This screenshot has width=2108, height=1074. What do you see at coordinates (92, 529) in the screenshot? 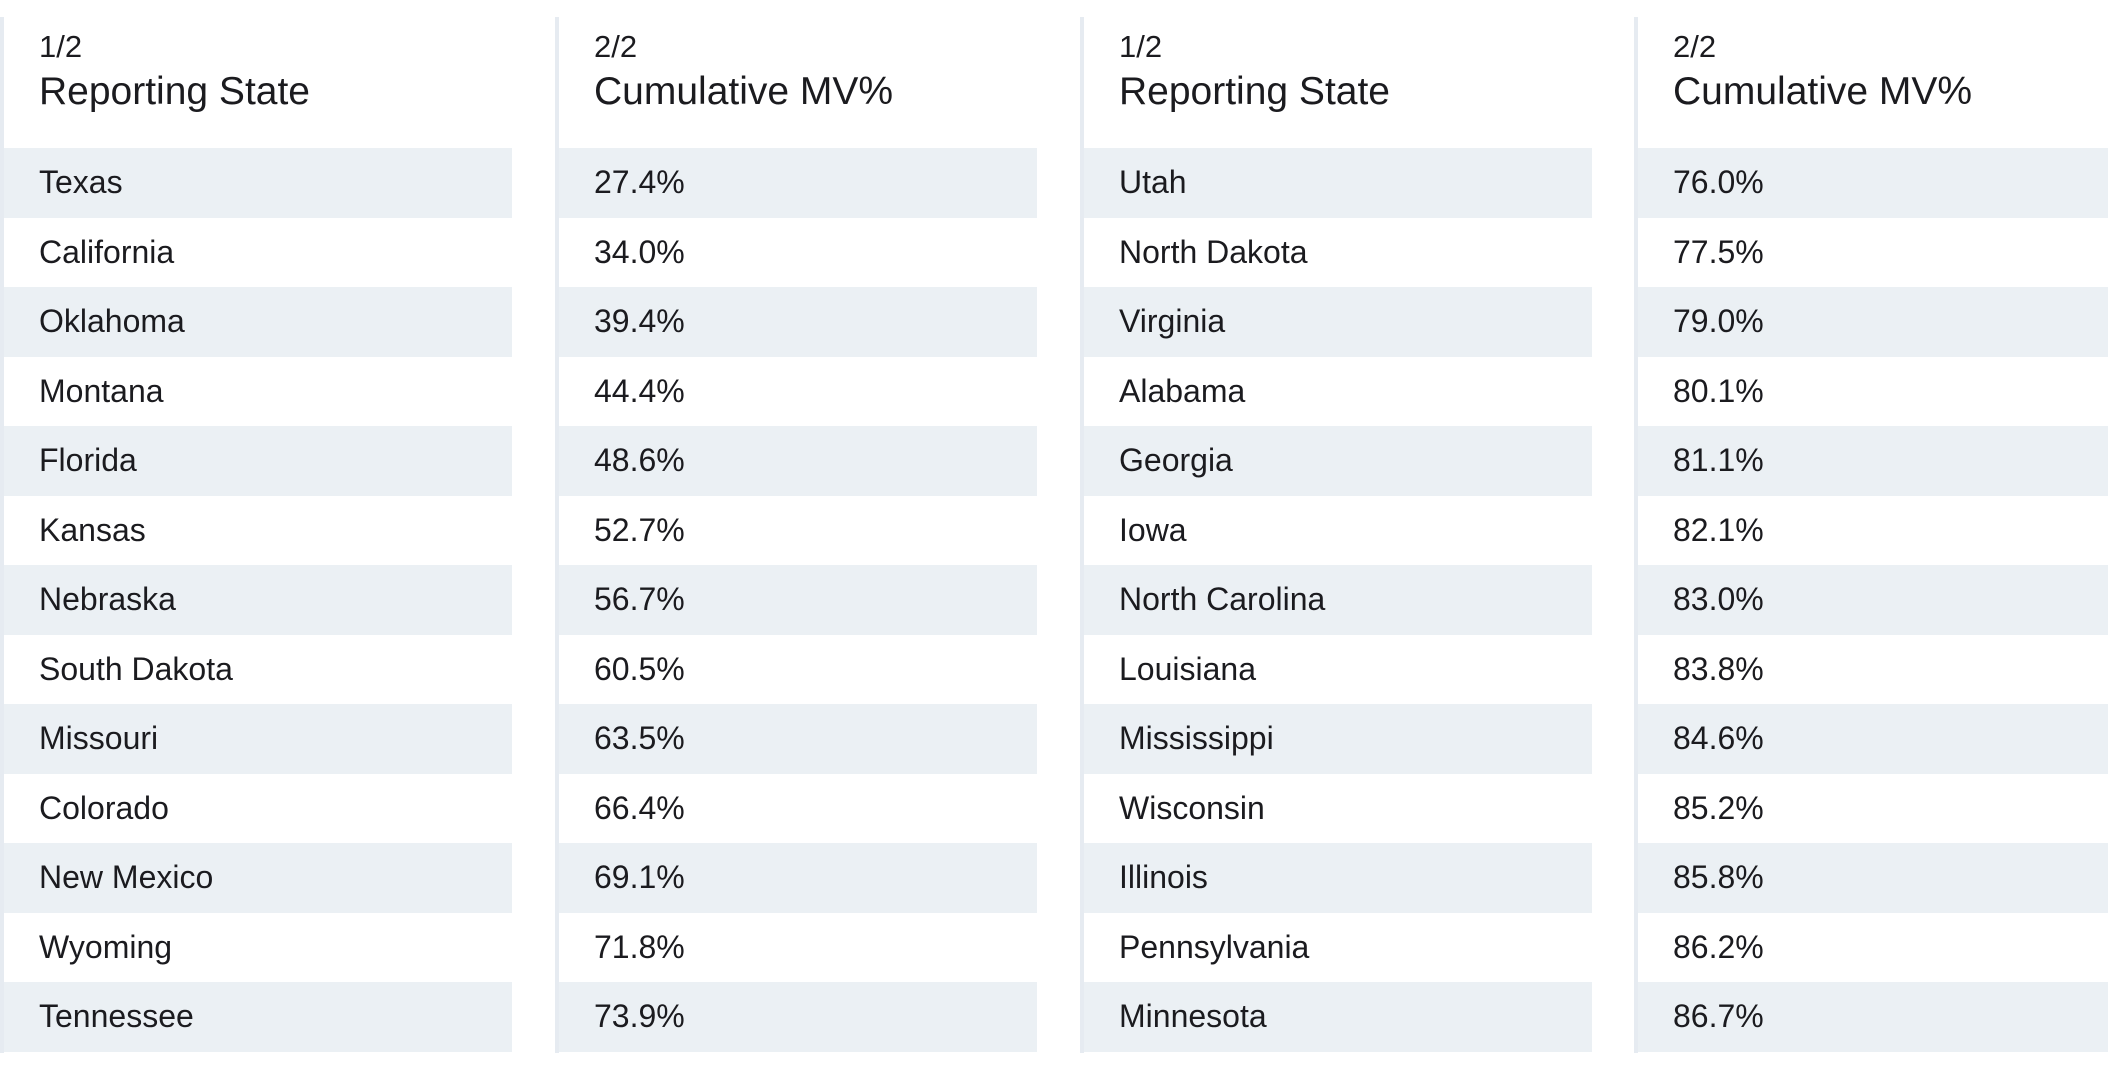
I see `table-row: Kansas` at bounding box center [92, 529].